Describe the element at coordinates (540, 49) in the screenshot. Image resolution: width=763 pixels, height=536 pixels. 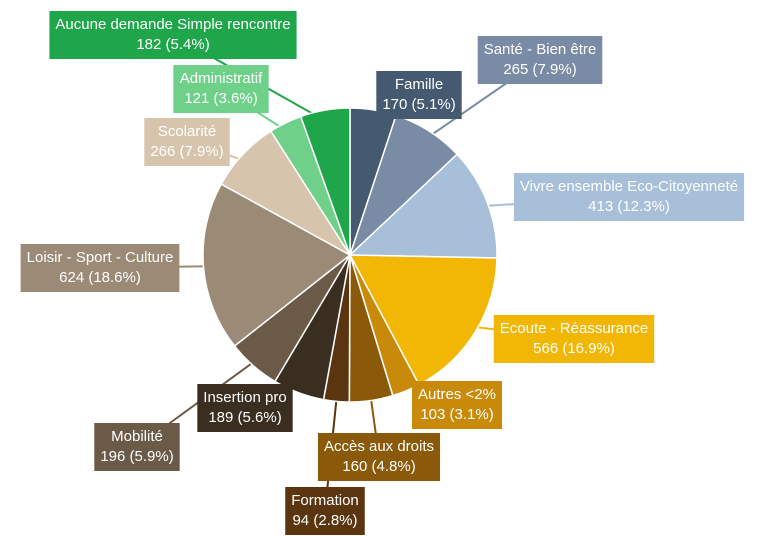
I see `category-label: Santé - Bien être` at that location.